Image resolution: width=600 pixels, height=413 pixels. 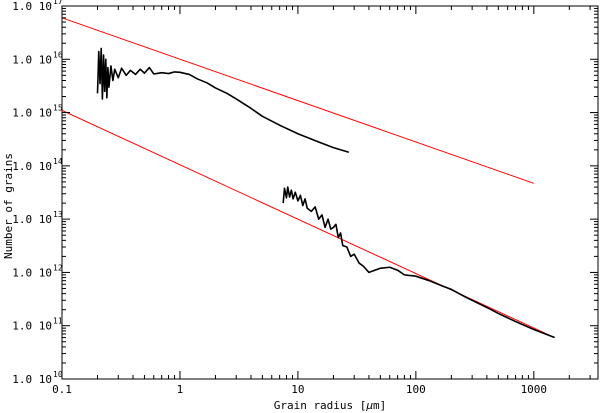 I want to click on y-tick-exponent: 13, so click(x=58, y=214).